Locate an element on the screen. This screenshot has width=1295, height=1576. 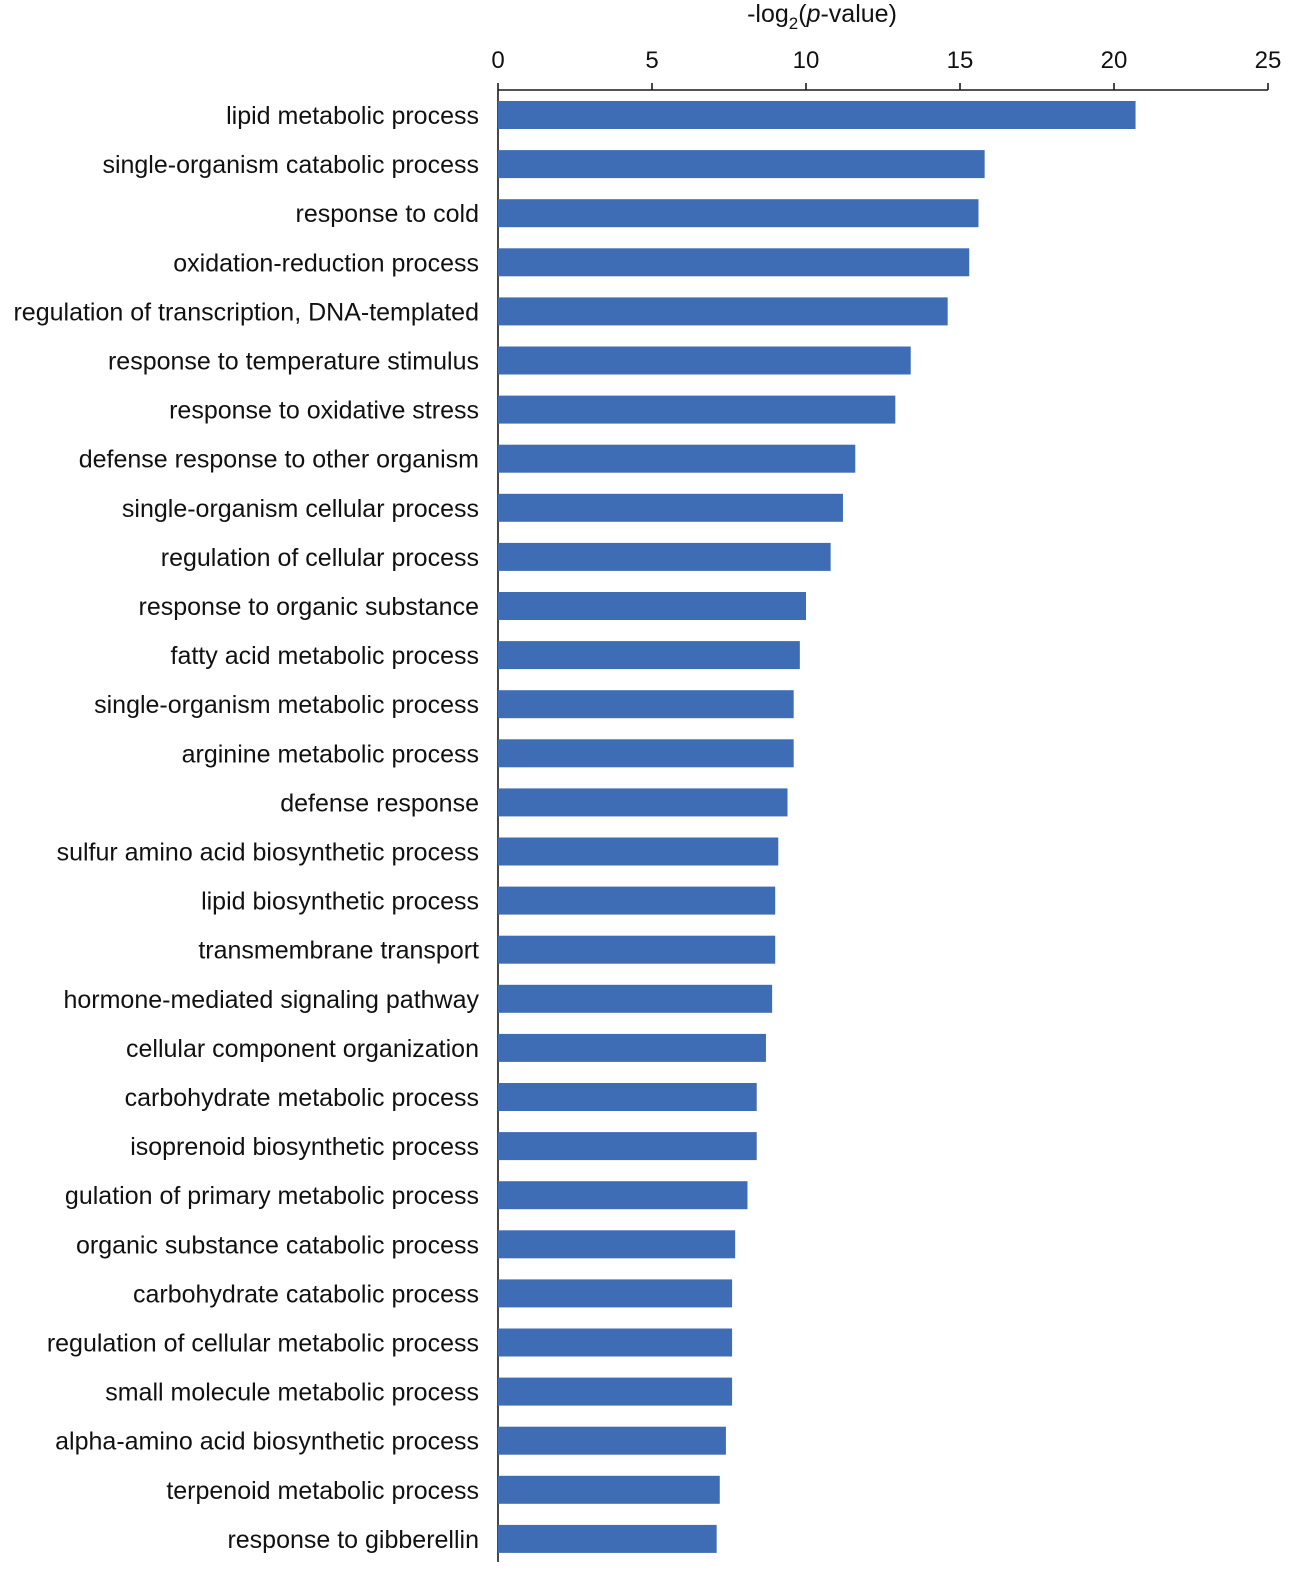
category-label: single-organism metabolic process is located at coordinates (286, 705).